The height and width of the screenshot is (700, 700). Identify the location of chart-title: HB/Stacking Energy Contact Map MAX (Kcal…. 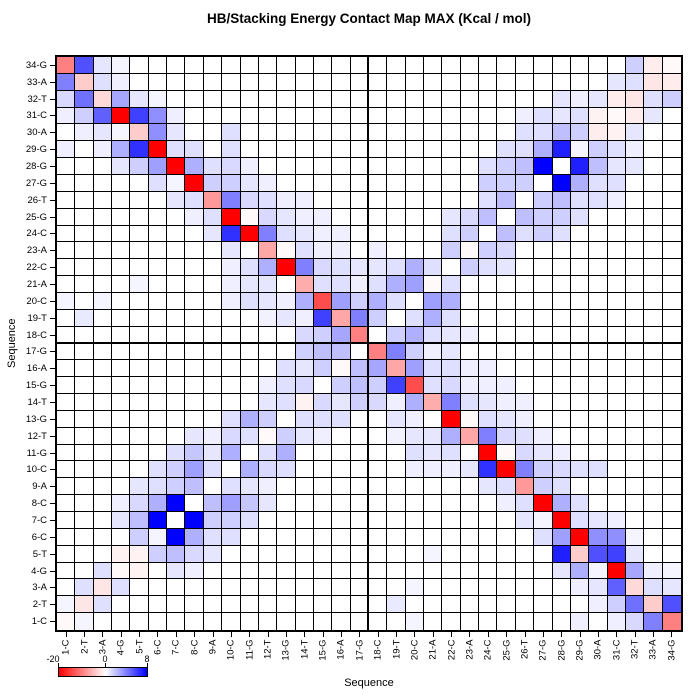
(369, 18).